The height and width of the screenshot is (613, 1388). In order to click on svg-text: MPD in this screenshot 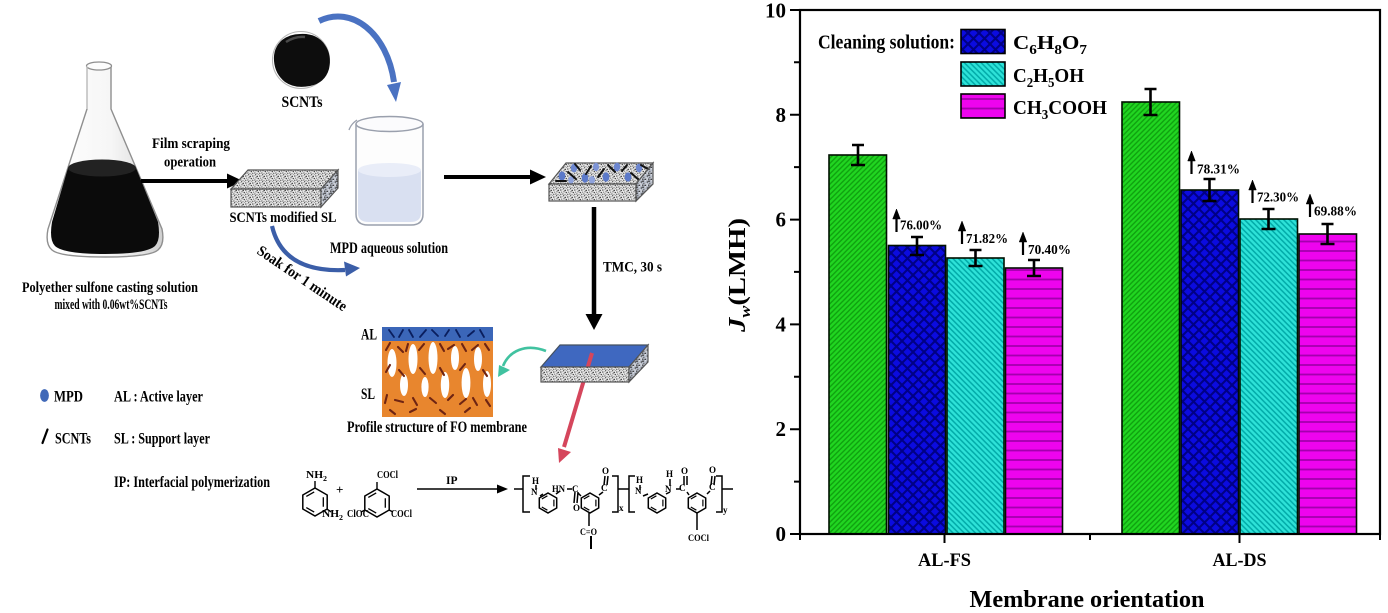, I will do `click(68, 397)`.